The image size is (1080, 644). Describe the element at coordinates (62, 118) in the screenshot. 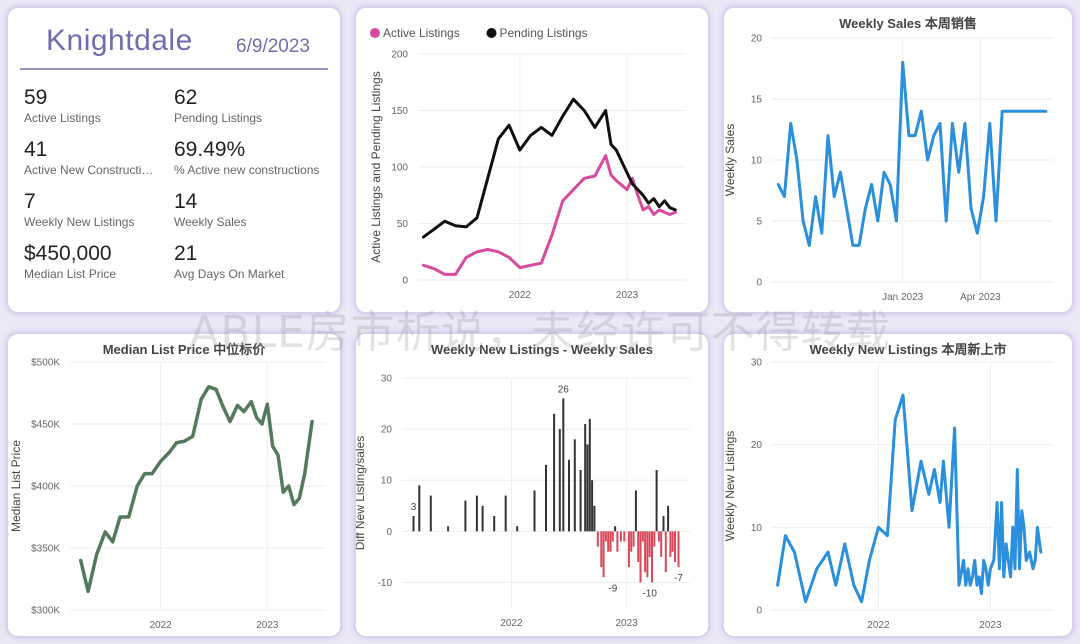

I see `kpi-label: Active Listings` at that location.